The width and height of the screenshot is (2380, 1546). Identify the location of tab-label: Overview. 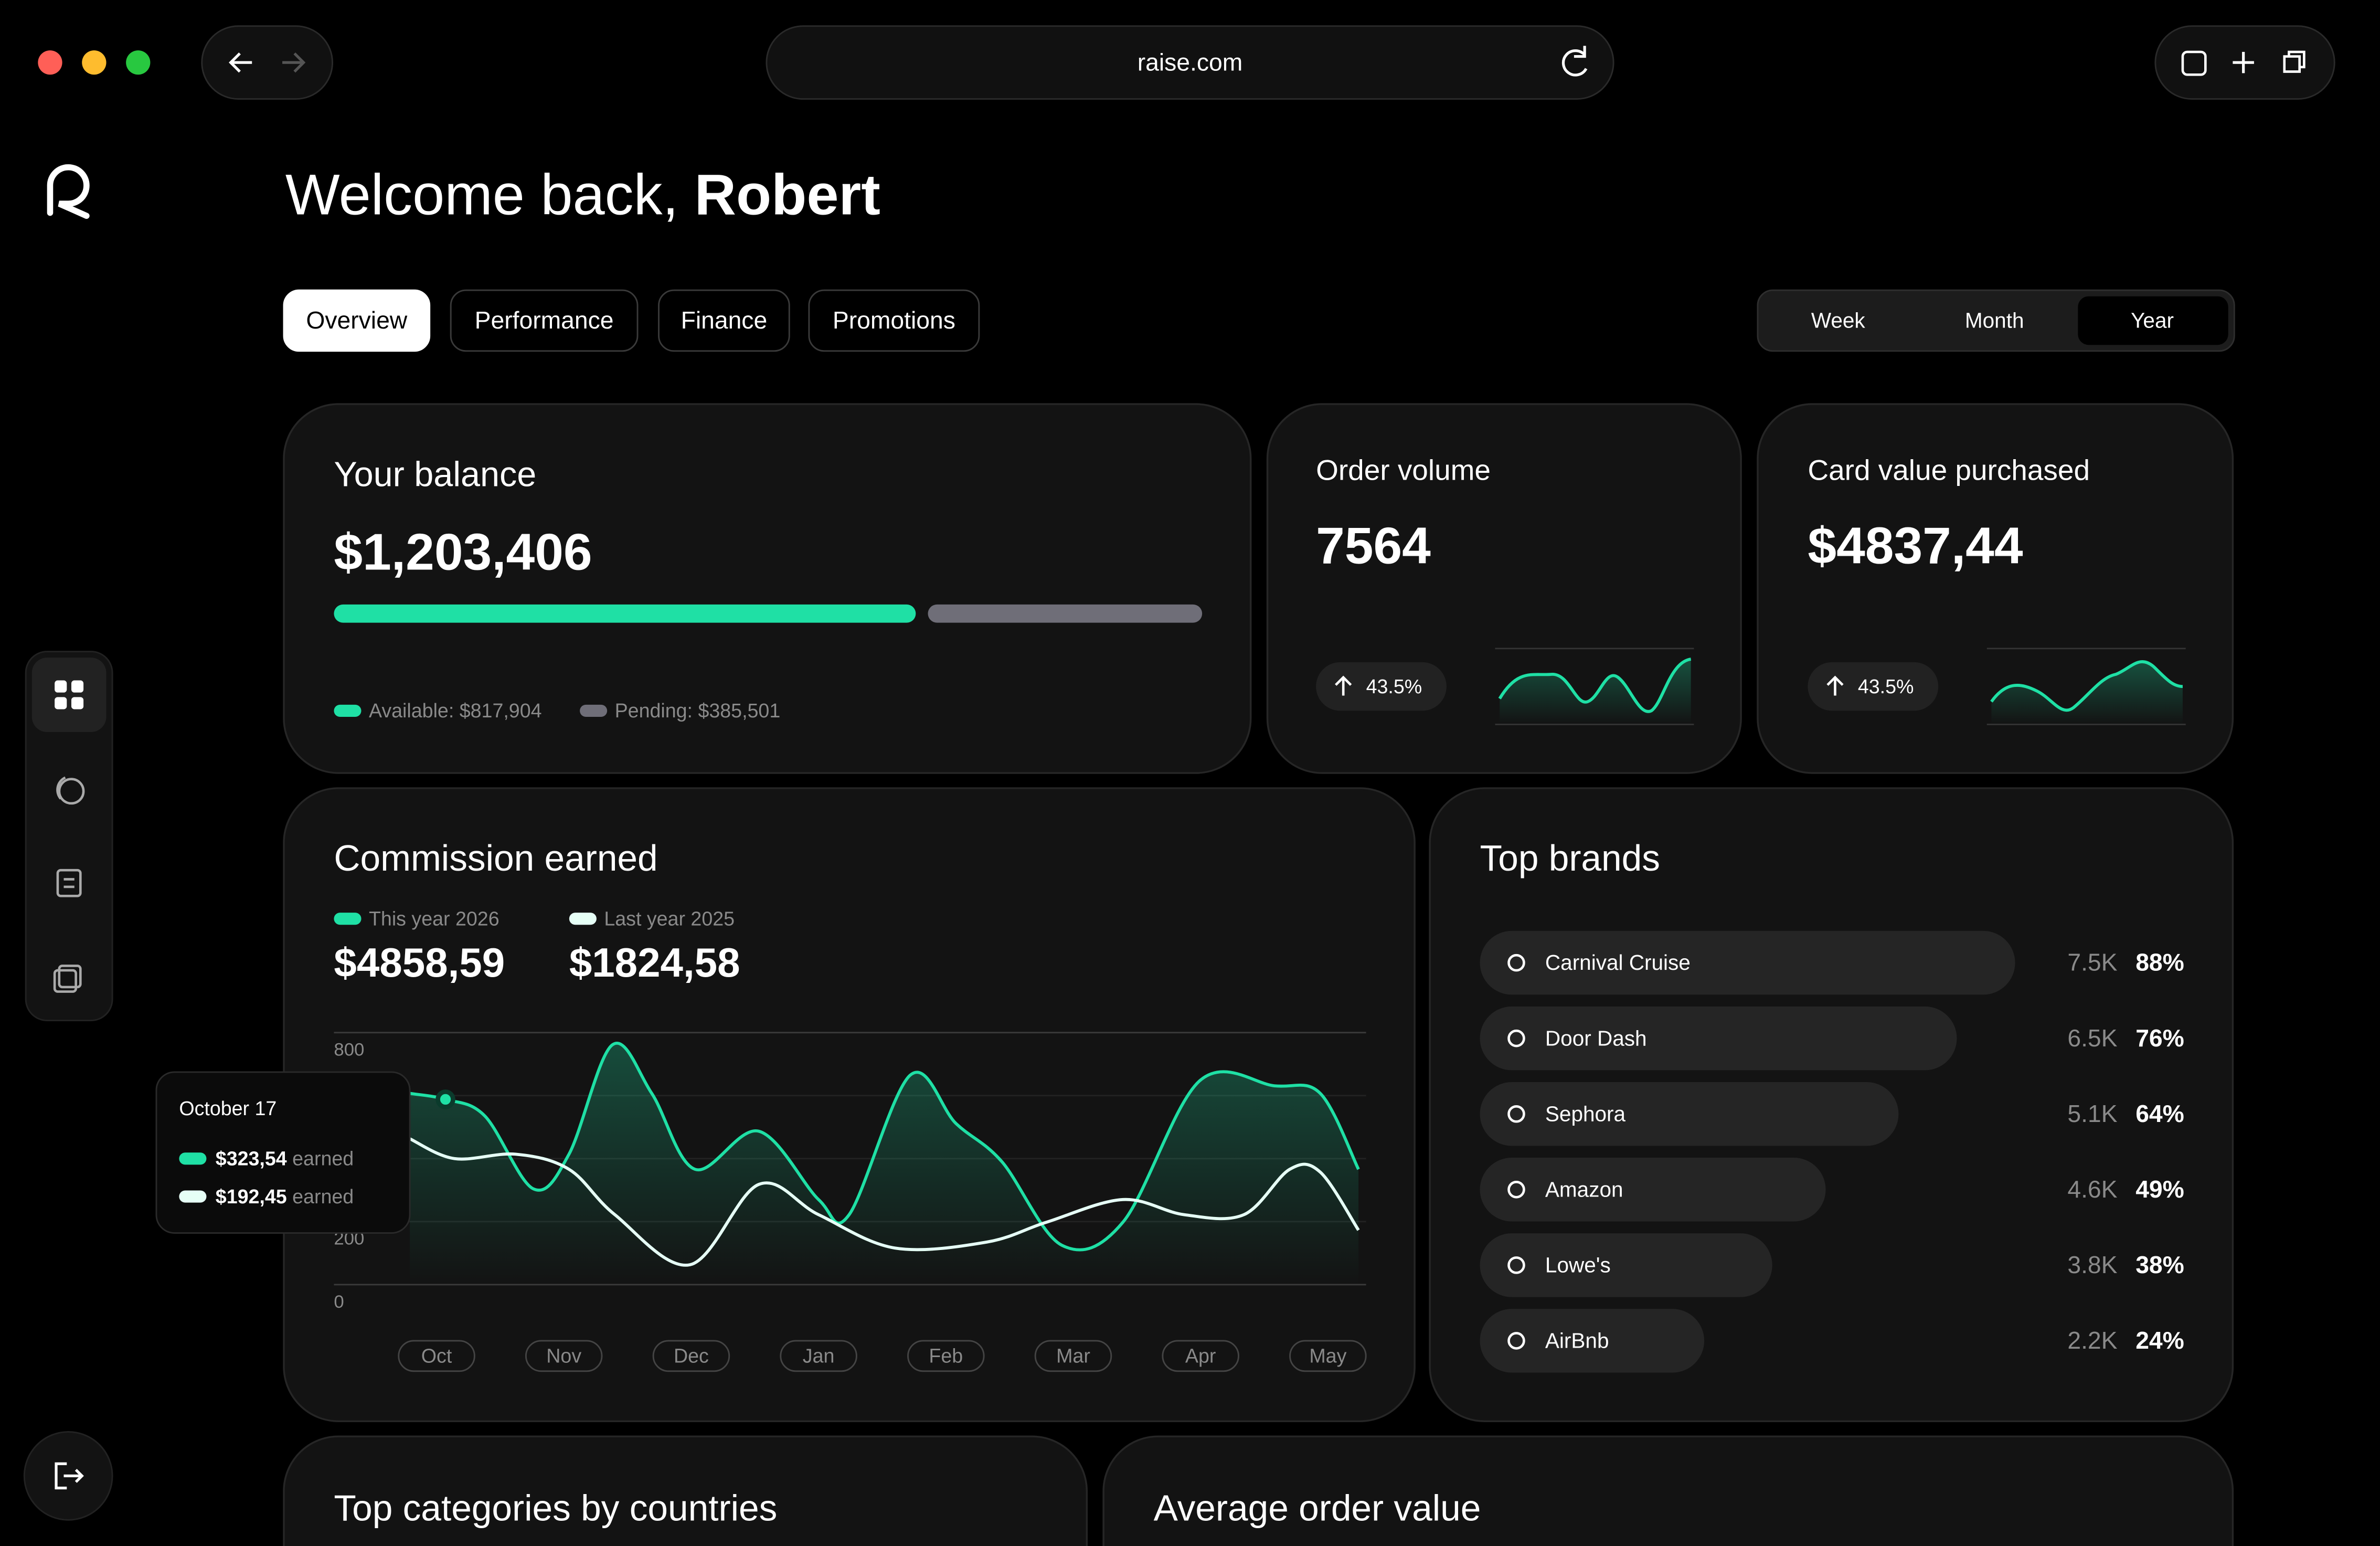
(356, 320).